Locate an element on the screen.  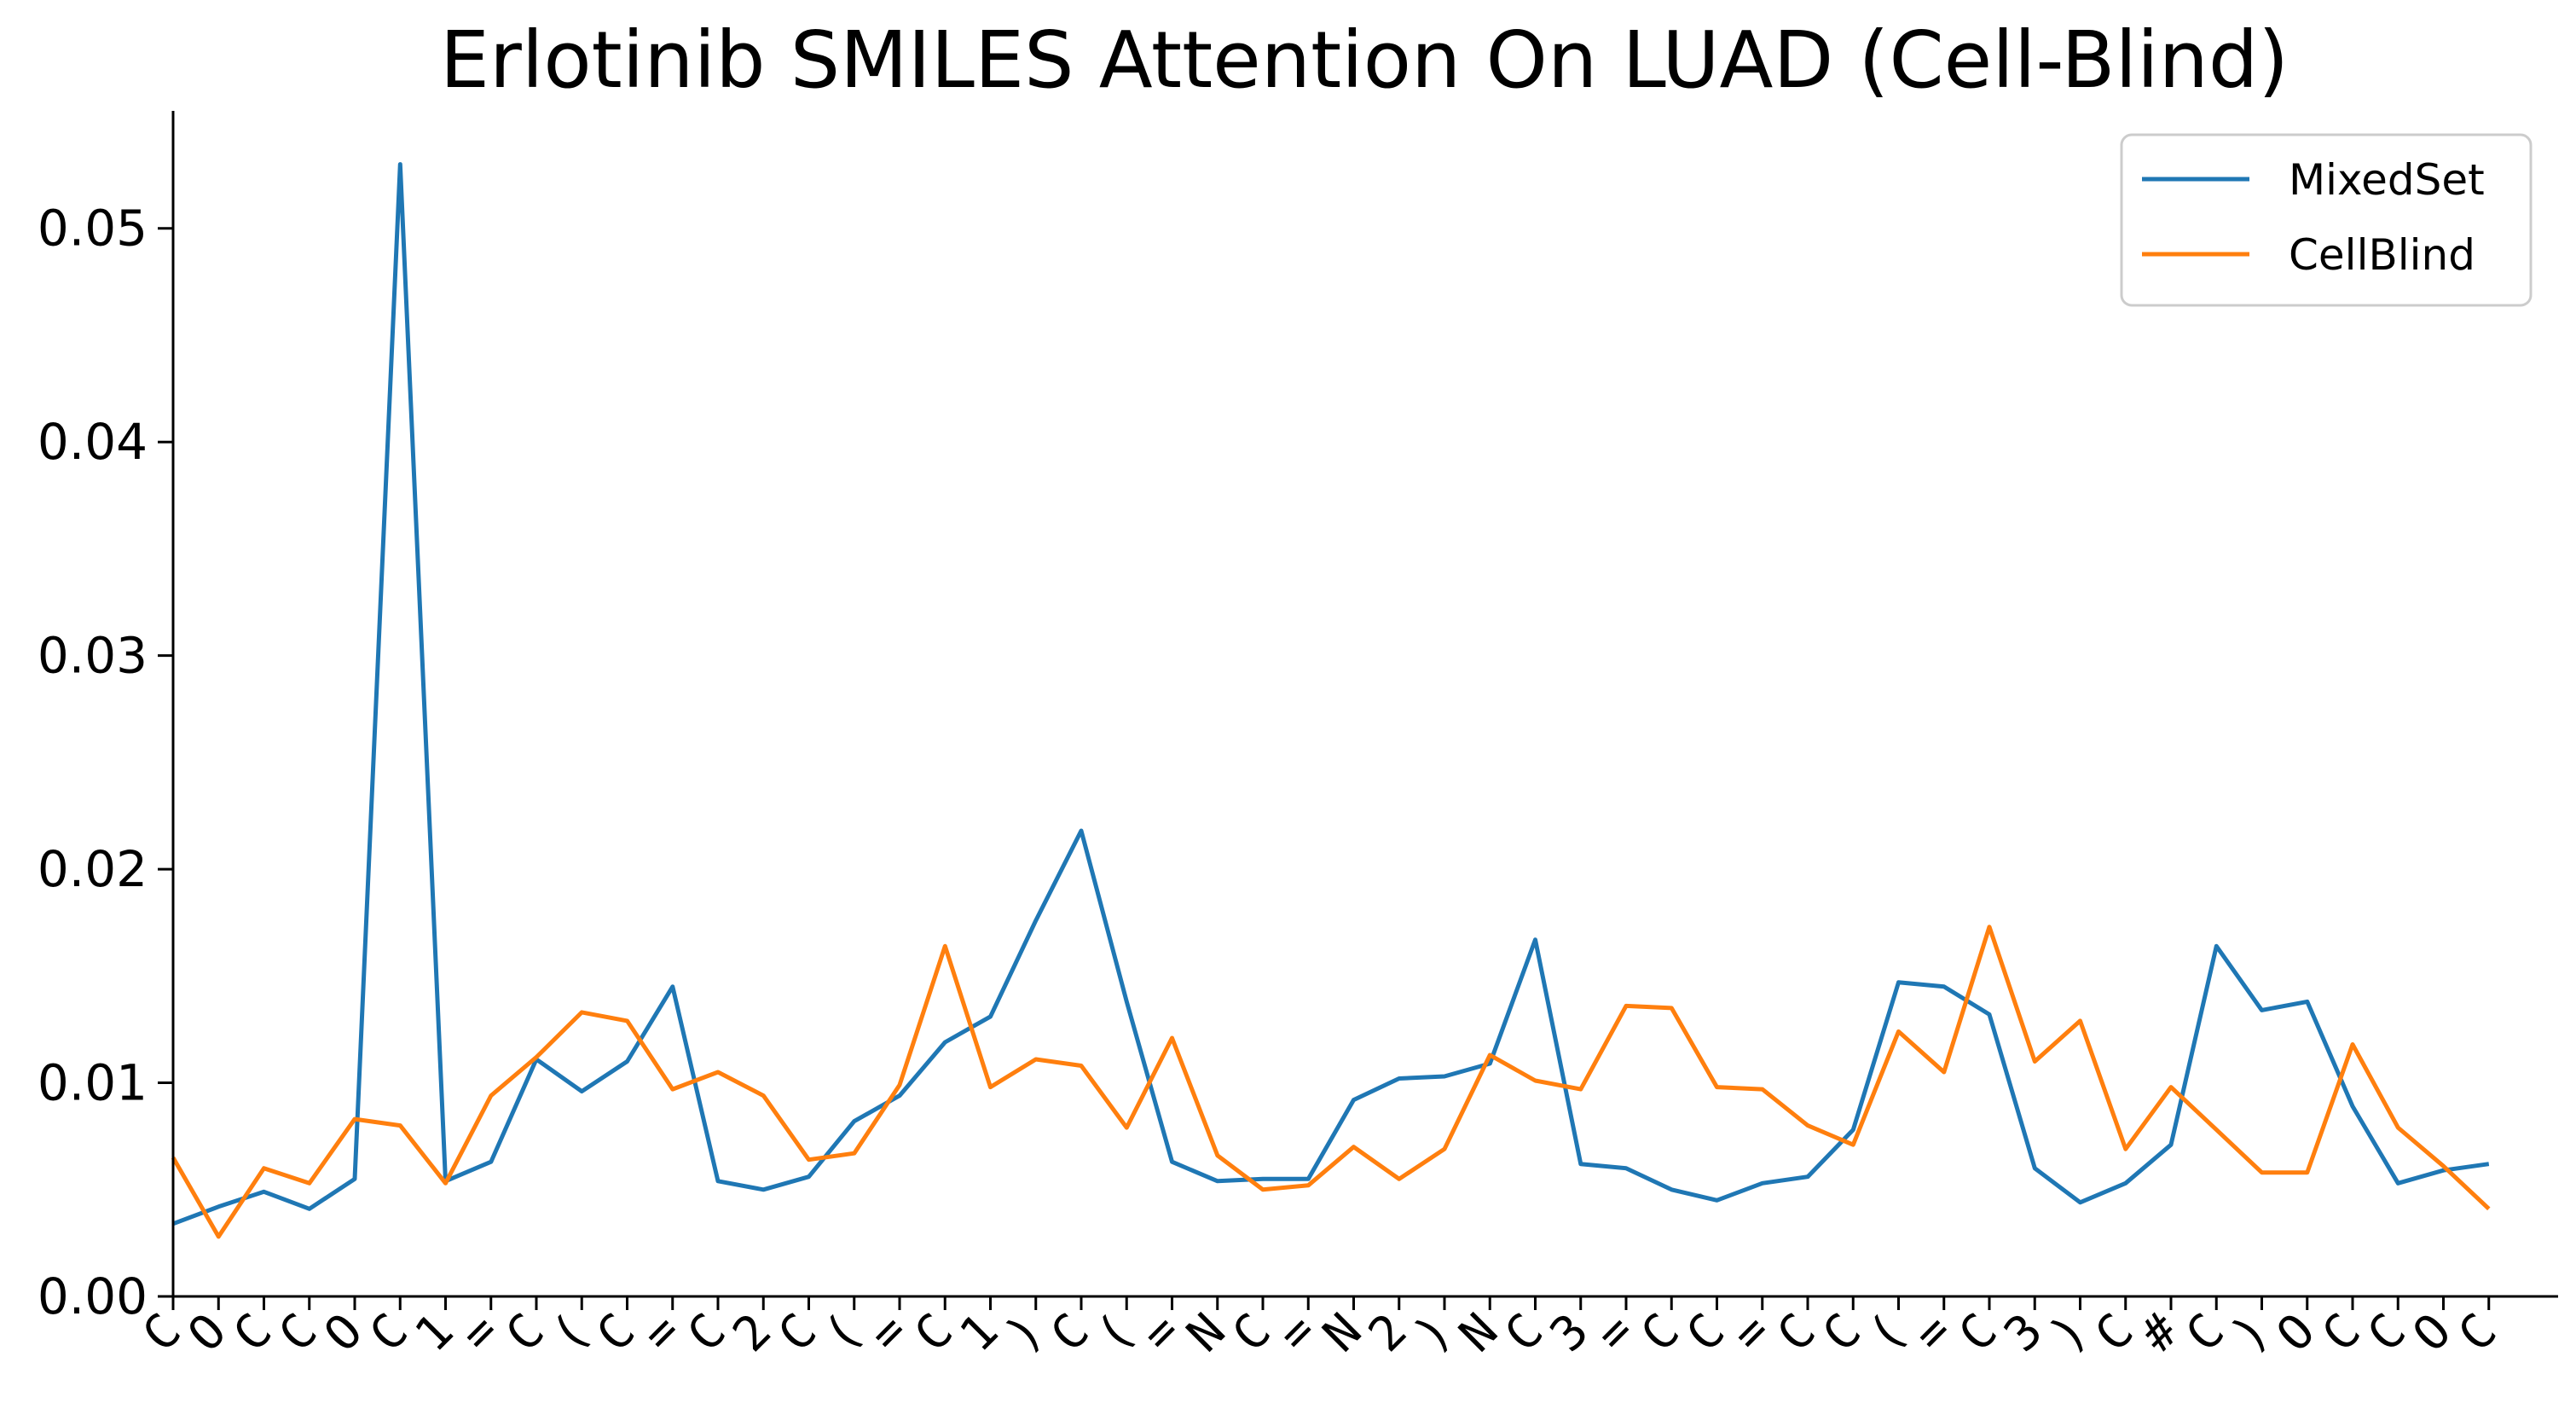
y-tick-label: 0.01 is located at coordinates (93, 1083).